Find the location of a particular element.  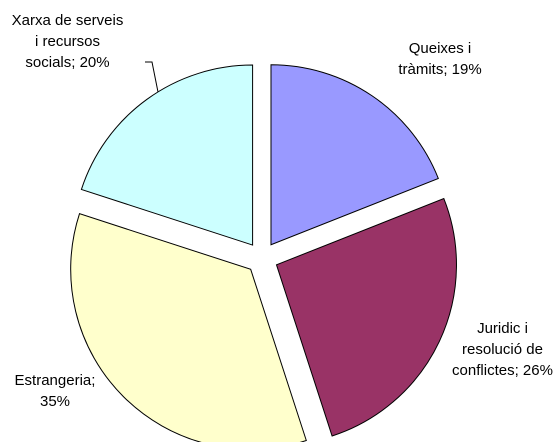

category-name: Queixes i tràmits is located at coordinates (435, 59).